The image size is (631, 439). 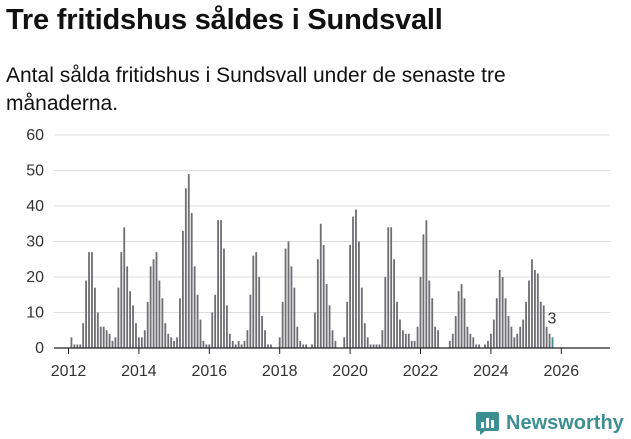 I want to click on x-tick-label: 2018, so click(x=280, y=371).